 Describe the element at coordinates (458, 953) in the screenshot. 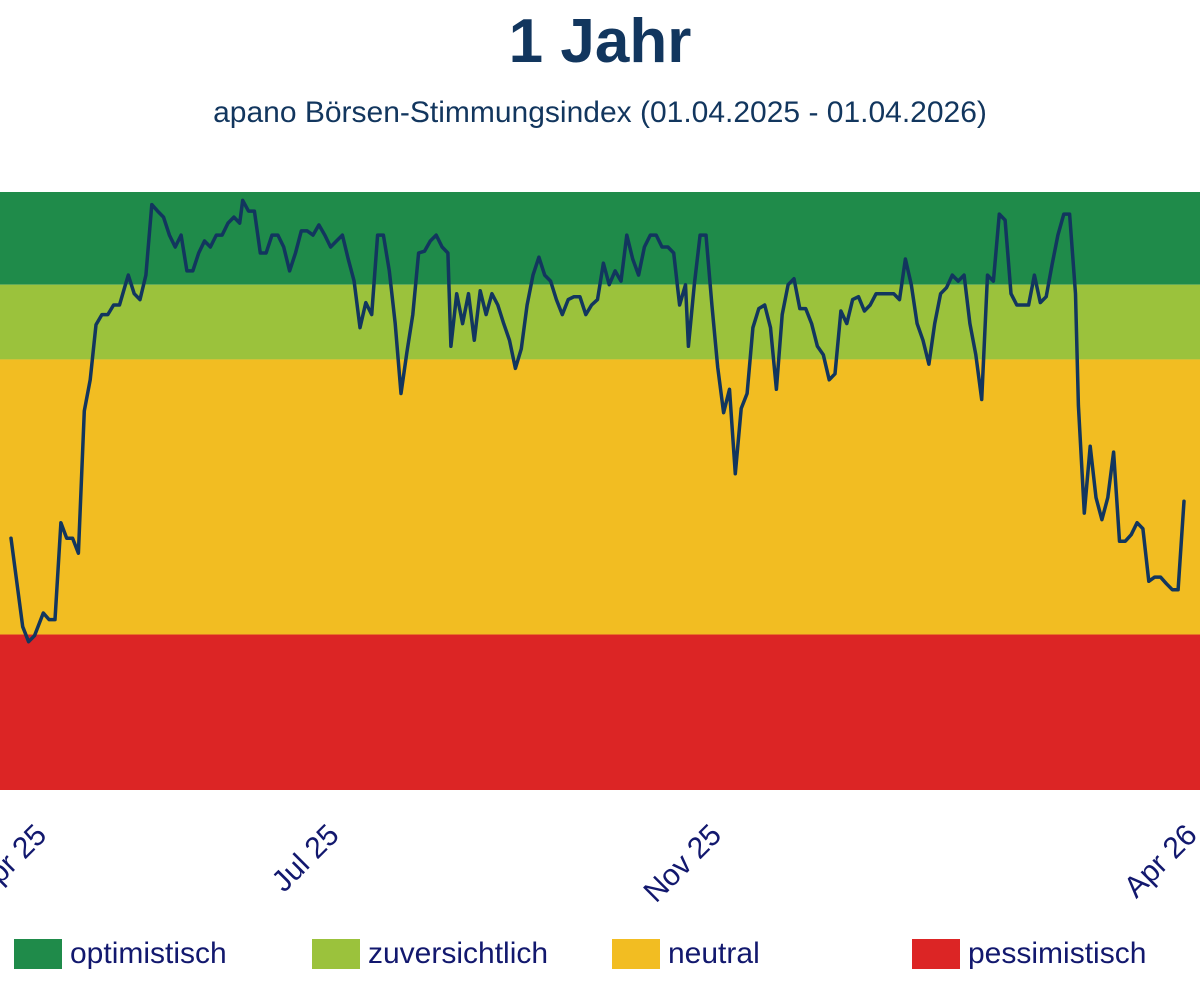

I see `legend-label-zuversichtlich: zuversichtlich` at that location.